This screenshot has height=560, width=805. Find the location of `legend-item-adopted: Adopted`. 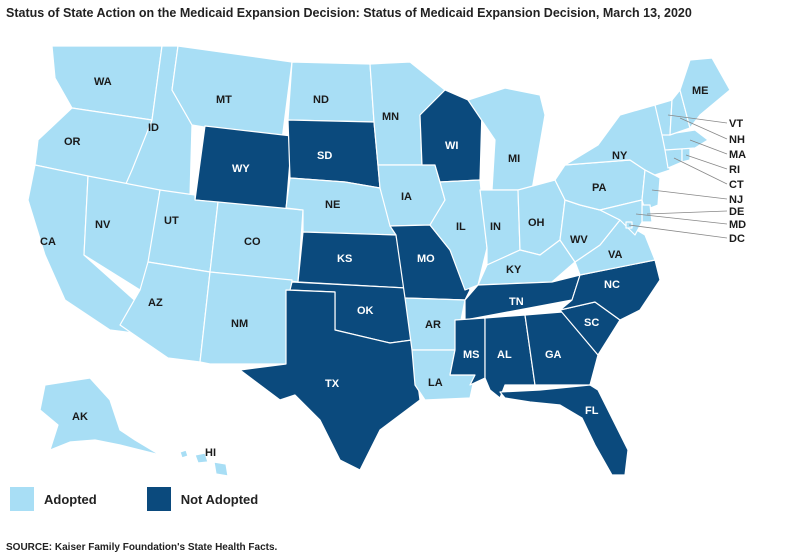

legend-item-adopted: Adopted is located at coordinates (53, 499).